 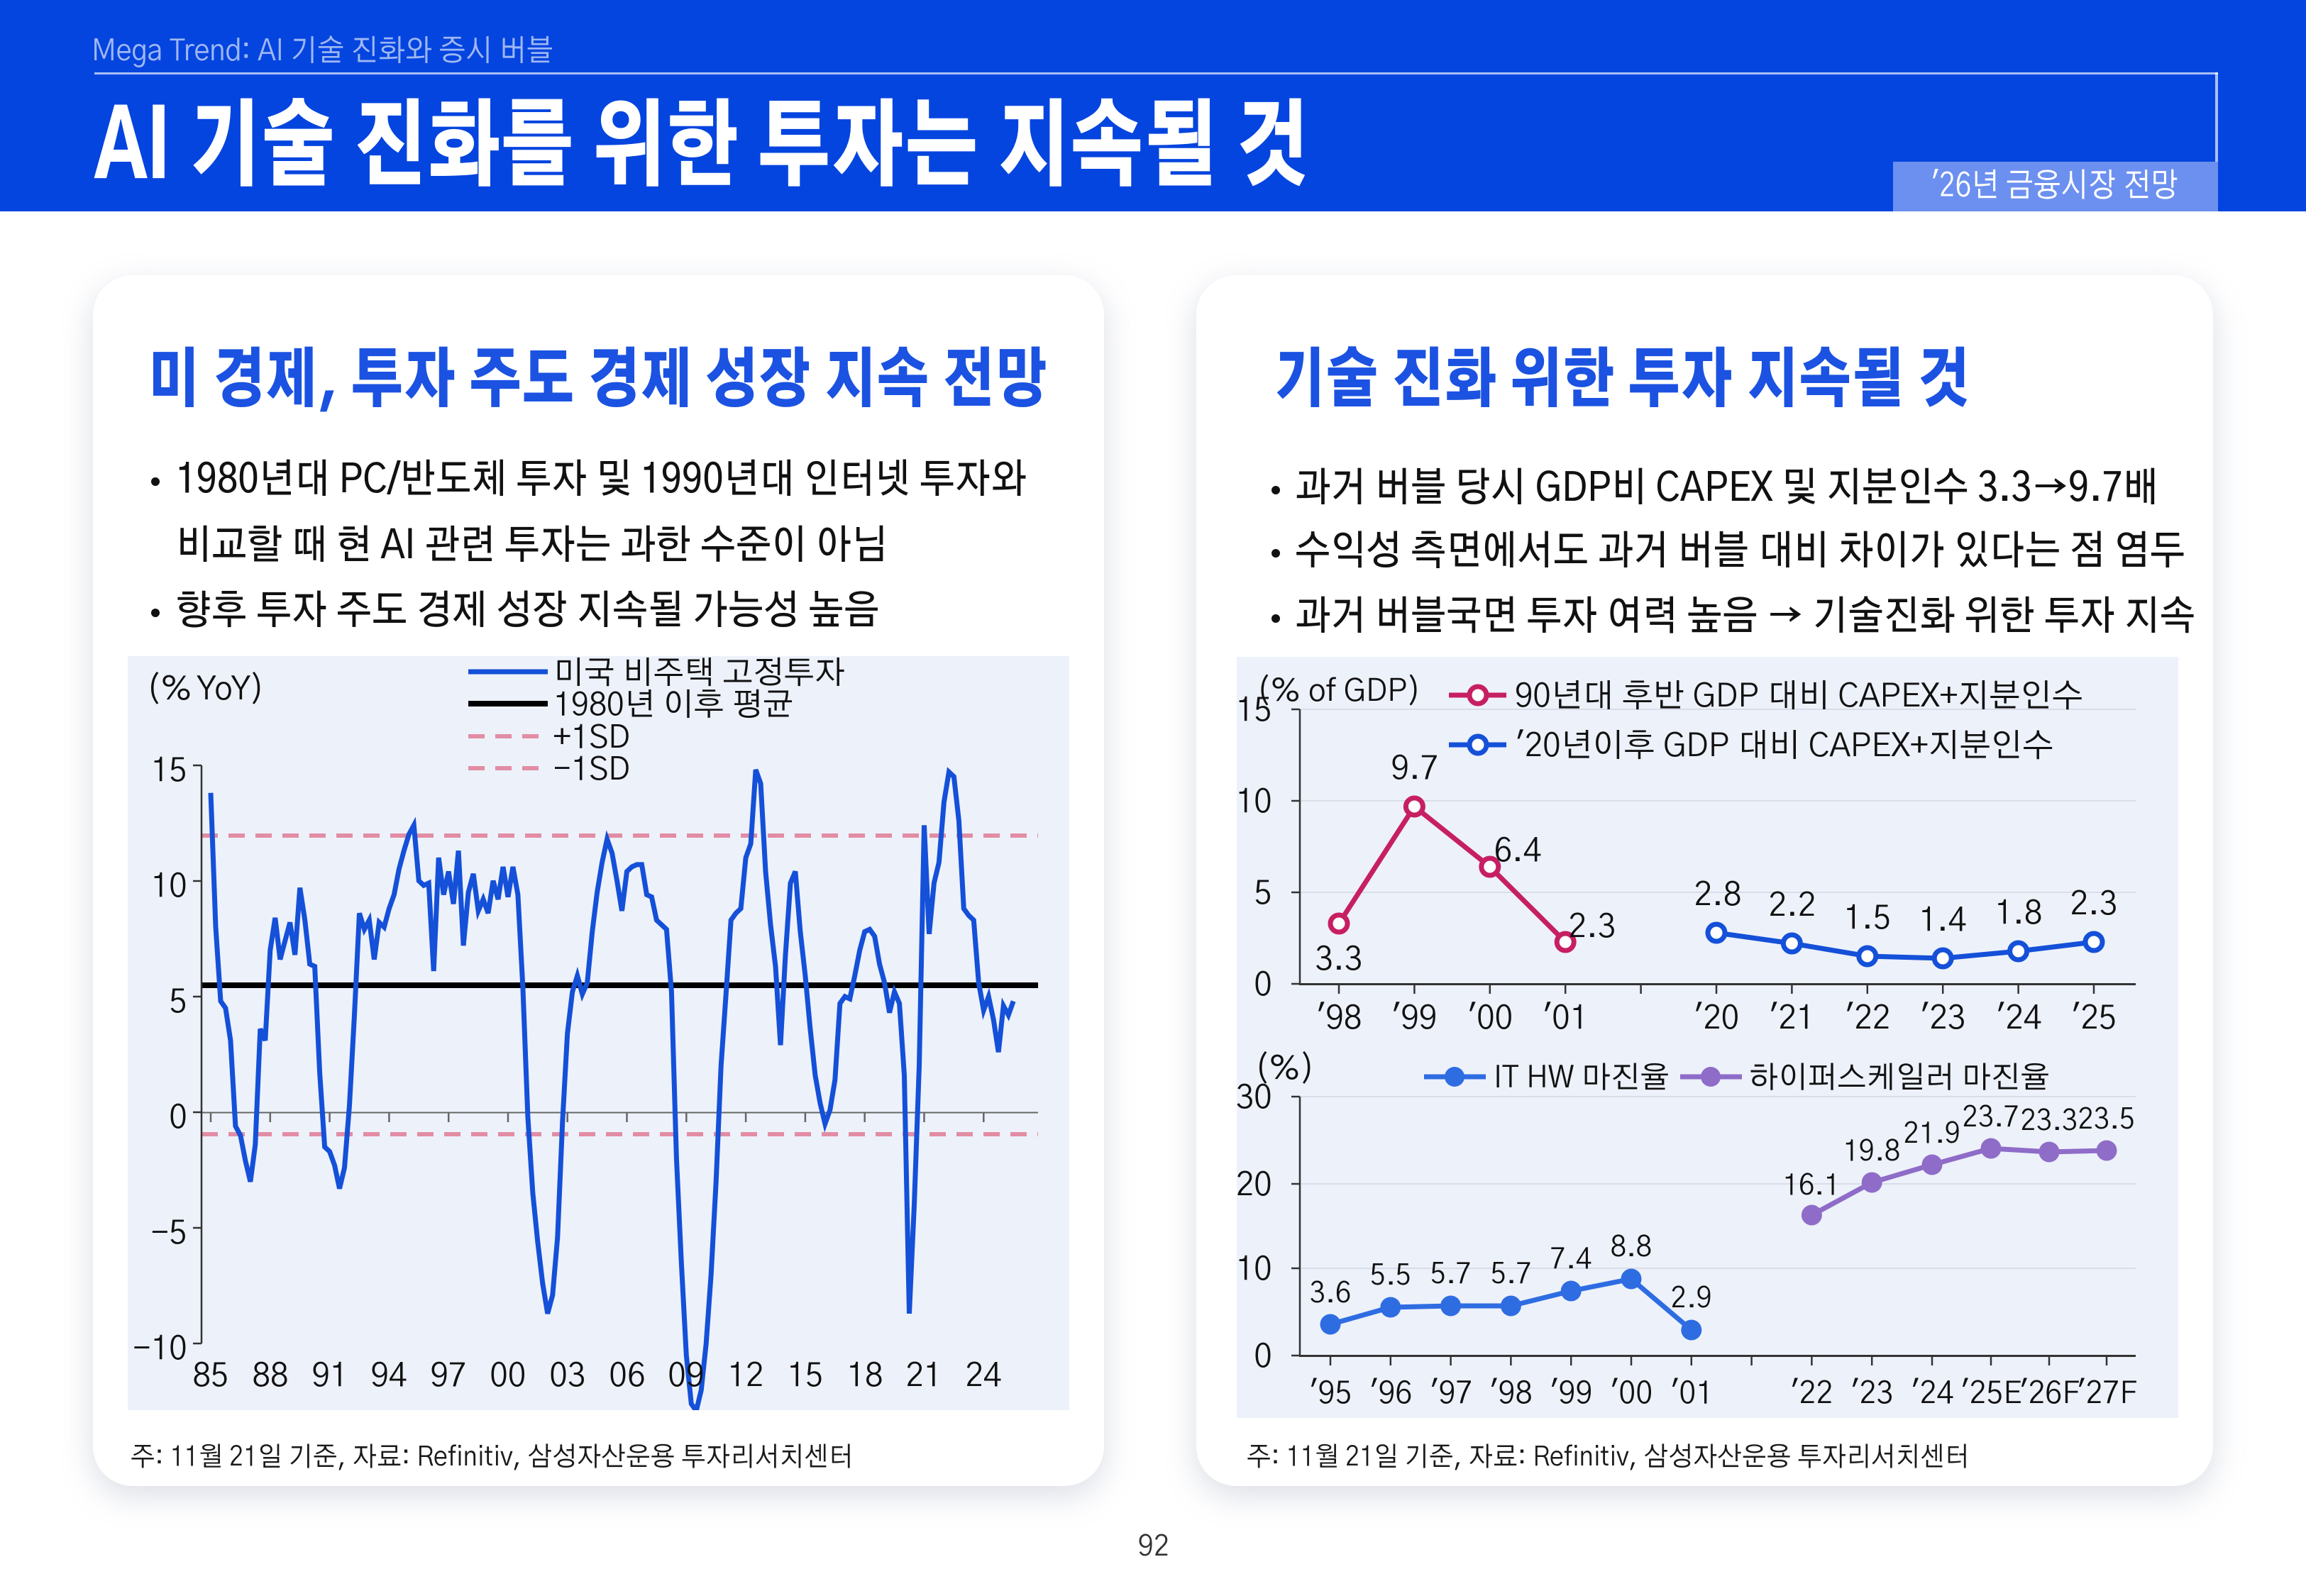 What do you see at coordinates (1339, 691) in the screenshot?
I see `svg-text: (% of GDP)` at bounding box center [1339, 691].